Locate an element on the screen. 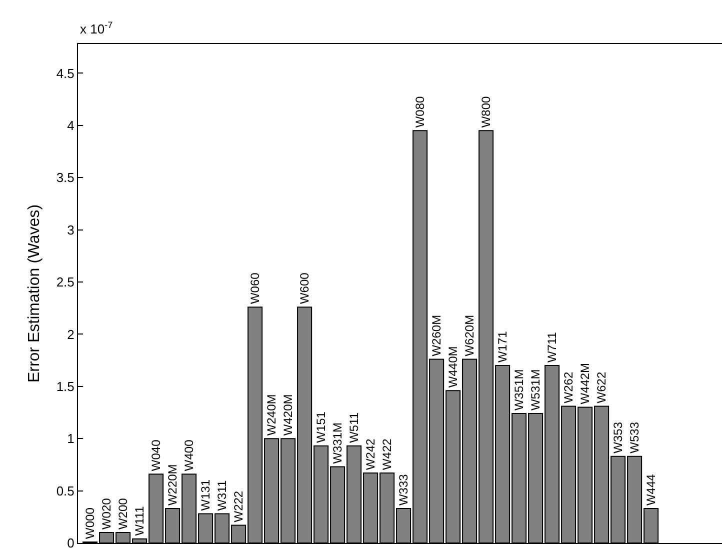 The height and width of the screenshot is (555, 722). x-tick-label: W222 is located at coordinates (239, 506).